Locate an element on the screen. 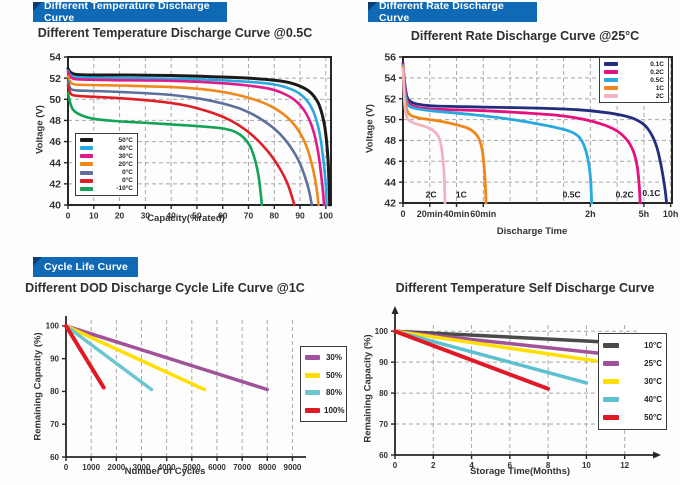  x-tick-label: 40min is located at coordinates (457, 214).